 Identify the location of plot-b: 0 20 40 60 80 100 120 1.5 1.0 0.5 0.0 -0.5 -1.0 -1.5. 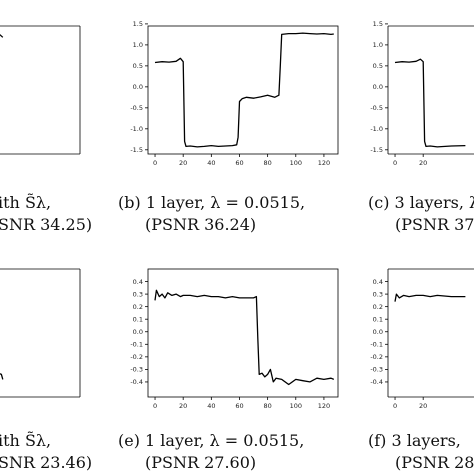
(234, 92).